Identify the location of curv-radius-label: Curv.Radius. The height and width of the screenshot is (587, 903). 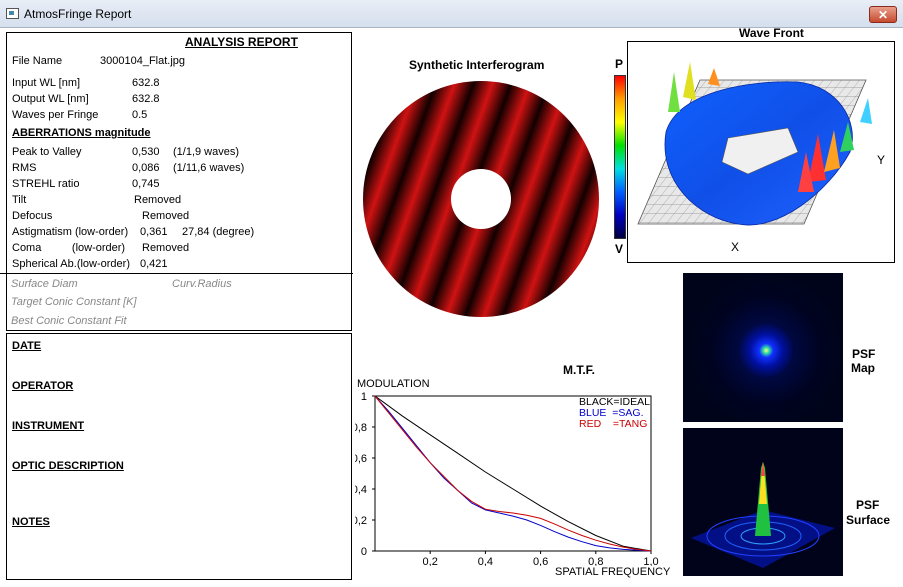
(202, 284).